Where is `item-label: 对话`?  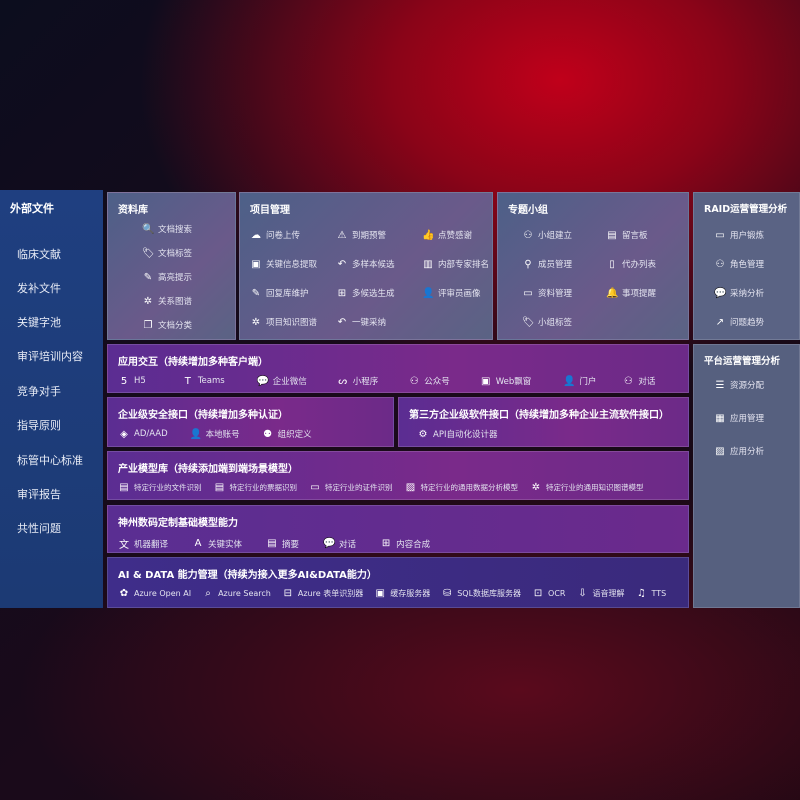 item-label: 对话 is located at coordinates (647, 382).